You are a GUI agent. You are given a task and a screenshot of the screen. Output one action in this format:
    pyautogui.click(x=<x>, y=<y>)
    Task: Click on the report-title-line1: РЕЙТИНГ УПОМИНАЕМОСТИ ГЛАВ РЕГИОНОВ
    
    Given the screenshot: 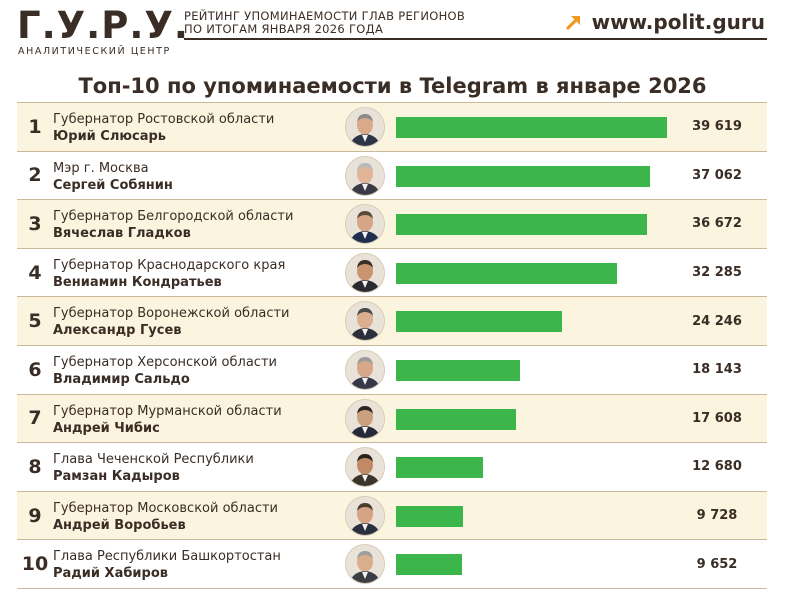 What is the action you would take?
    pyautogui.click(x=325, y=16)
    